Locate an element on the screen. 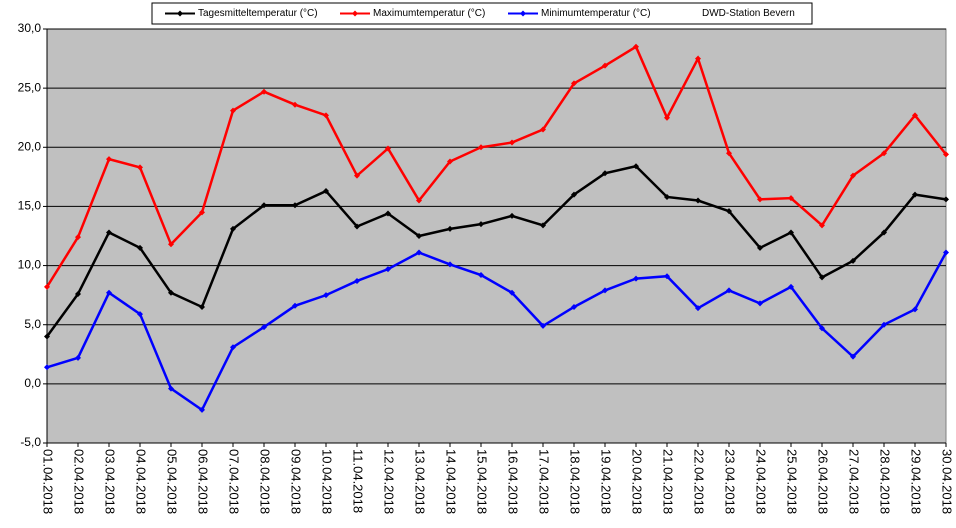 Image resolution: width=956 pixels, height=528 pixels. x-tick-label: 16.04.2018 is located at coordinates (513, 481).